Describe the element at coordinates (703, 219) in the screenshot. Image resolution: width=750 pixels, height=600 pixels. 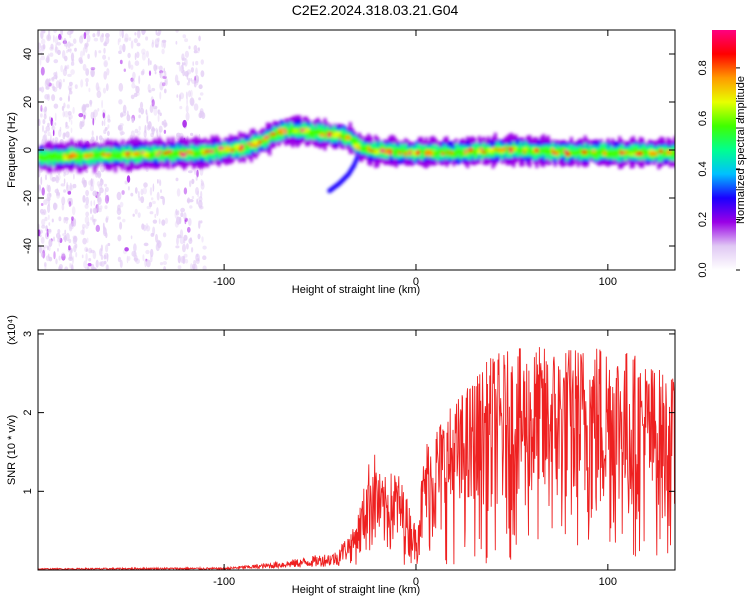
I see `colorbar-tick-label: 0.2` at that location.